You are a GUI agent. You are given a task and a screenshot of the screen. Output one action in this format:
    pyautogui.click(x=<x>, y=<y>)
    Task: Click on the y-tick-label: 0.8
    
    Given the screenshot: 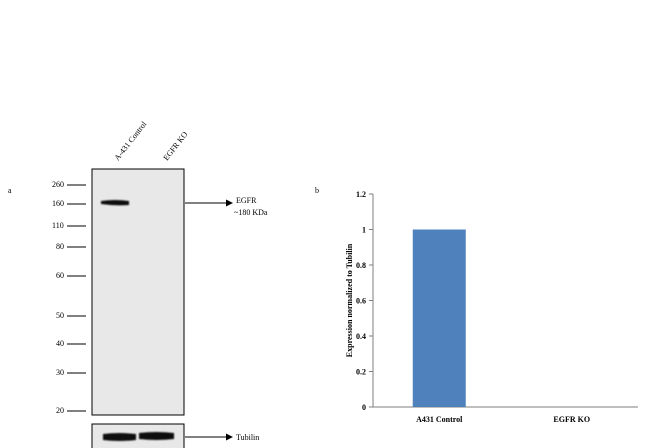 What is the action you would take?
    pyautogui.click(x=361, y=265)
    